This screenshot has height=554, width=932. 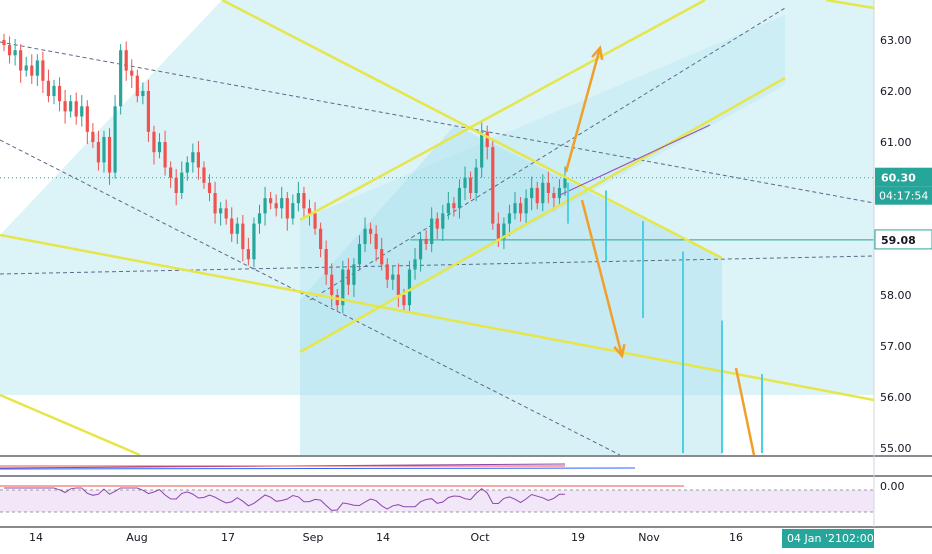 I want to click on arrow-up-shaft, so click(x=583, y=110).